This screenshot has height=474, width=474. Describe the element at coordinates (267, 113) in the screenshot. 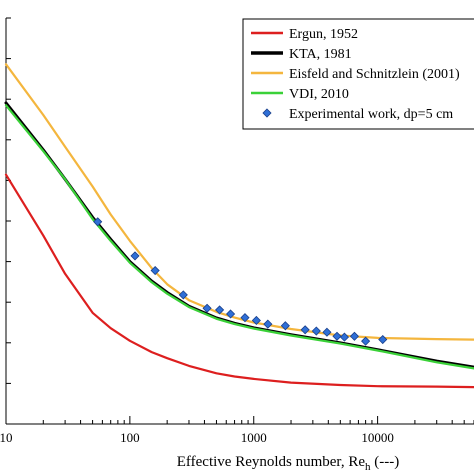

I see `legend-swatch` at that location.